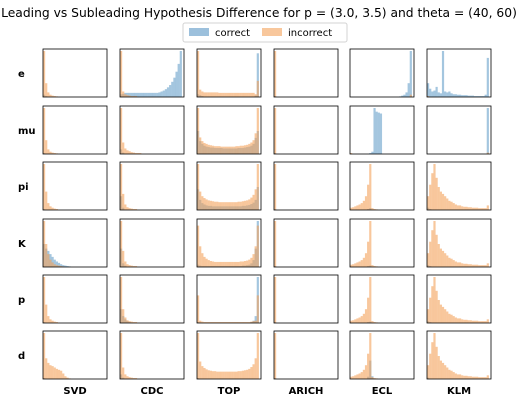 Image resolution: width=518 pixels, height=404 pixels. Describe the element at coordinates (459, 186) in the screenshot. I see `panel-pi-KLM` at that location.